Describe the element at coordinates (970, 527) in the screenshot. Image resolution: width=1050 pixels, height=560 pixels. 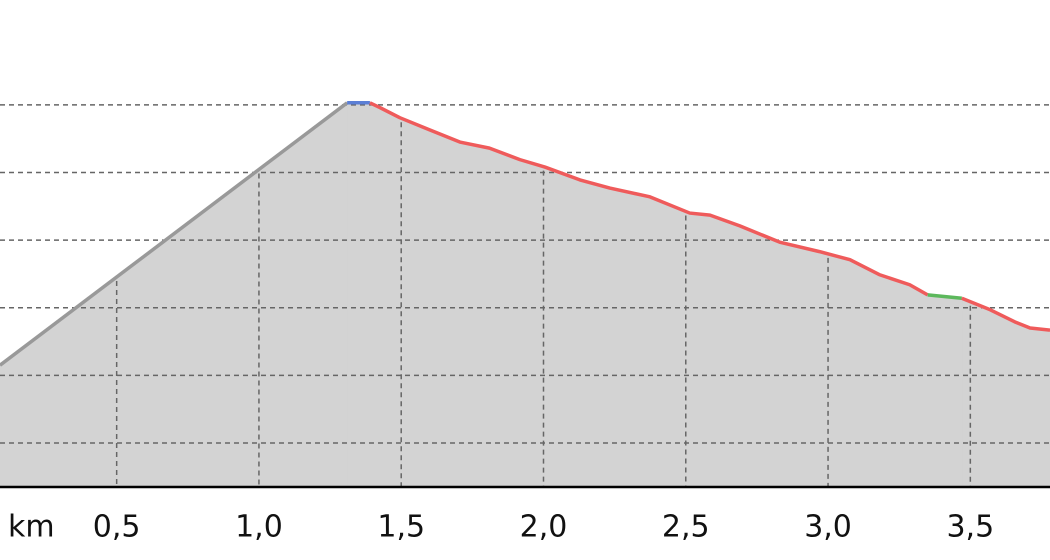
I see `x-tick-label: 3,5` at that location.